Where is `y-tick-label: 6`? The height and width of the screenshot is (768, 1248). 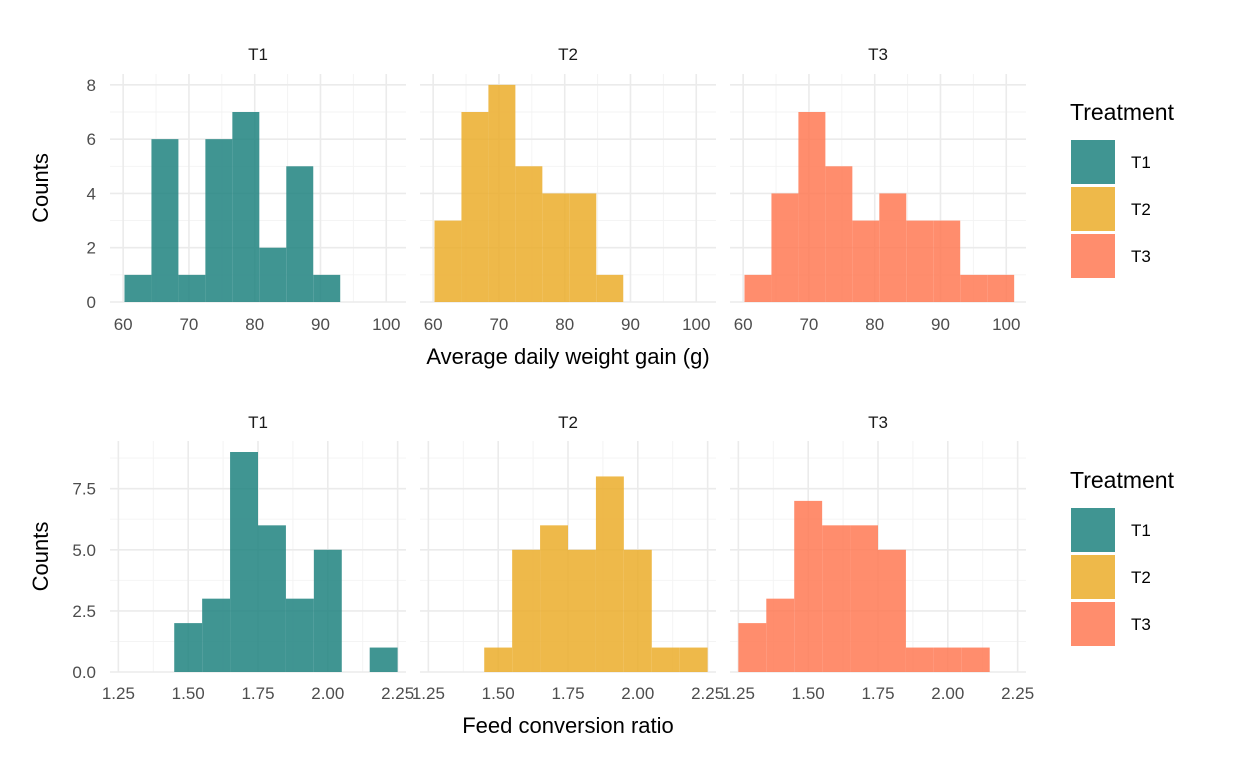 y-tick-label: 6 is located at coordinates (91, 139).